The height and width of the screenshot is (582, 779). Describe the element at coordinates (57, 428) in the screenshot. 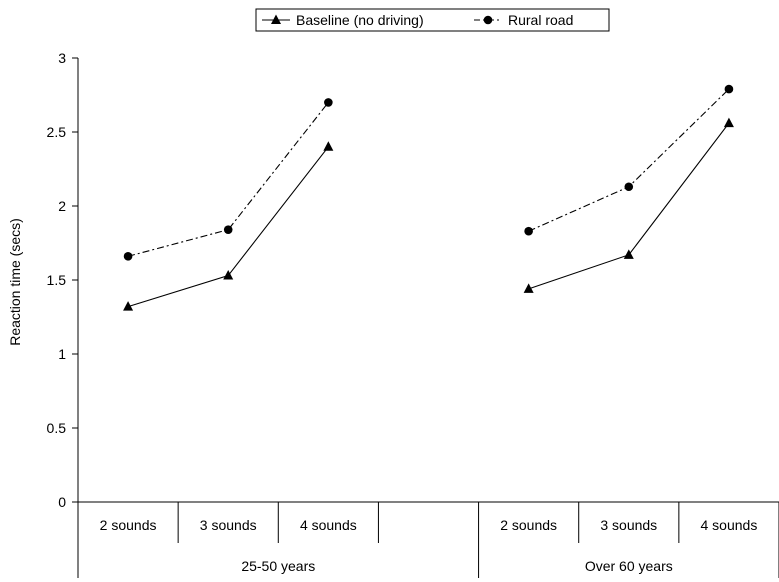

I see `y-tick-label: 0.5` at that location.